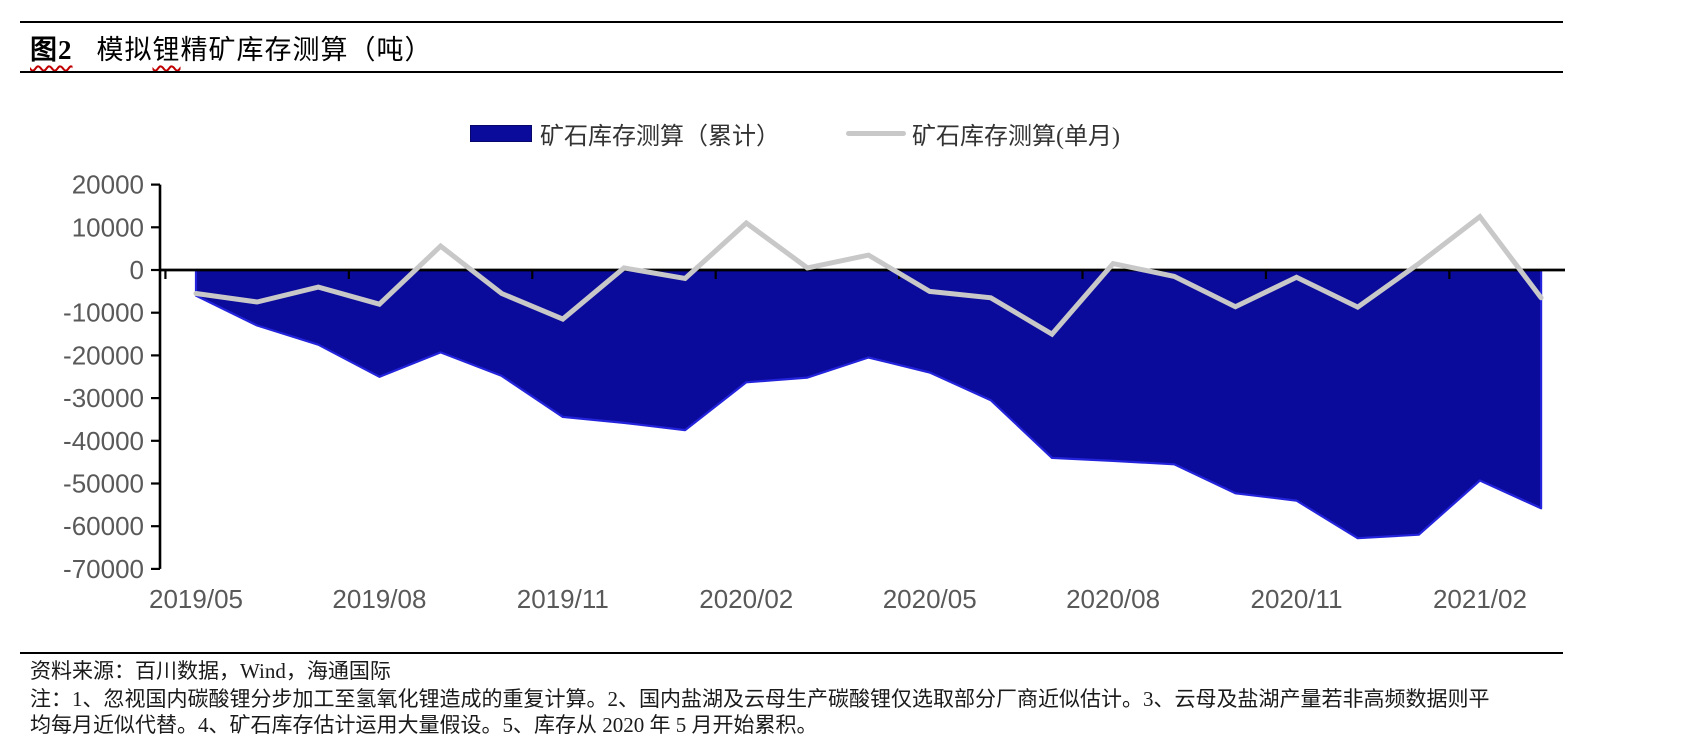  Describe the element at coordinates (746, 599) in the screenshot. I see `x-tick-label: 2020/02` at that location.